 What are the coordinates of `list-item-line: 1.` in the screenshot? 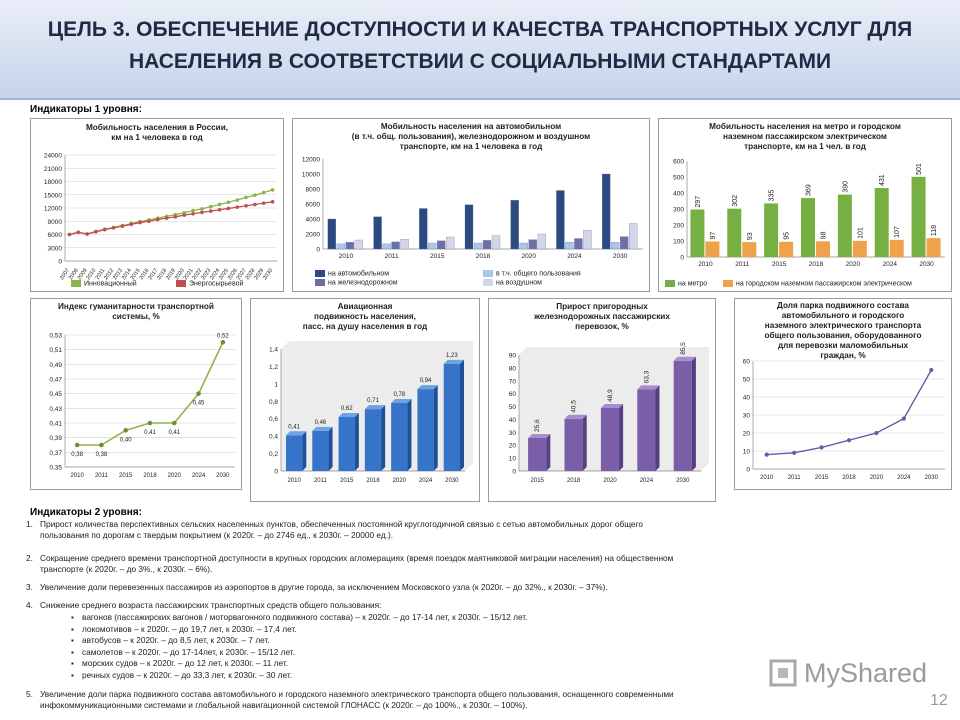 It's located at (29, 524).